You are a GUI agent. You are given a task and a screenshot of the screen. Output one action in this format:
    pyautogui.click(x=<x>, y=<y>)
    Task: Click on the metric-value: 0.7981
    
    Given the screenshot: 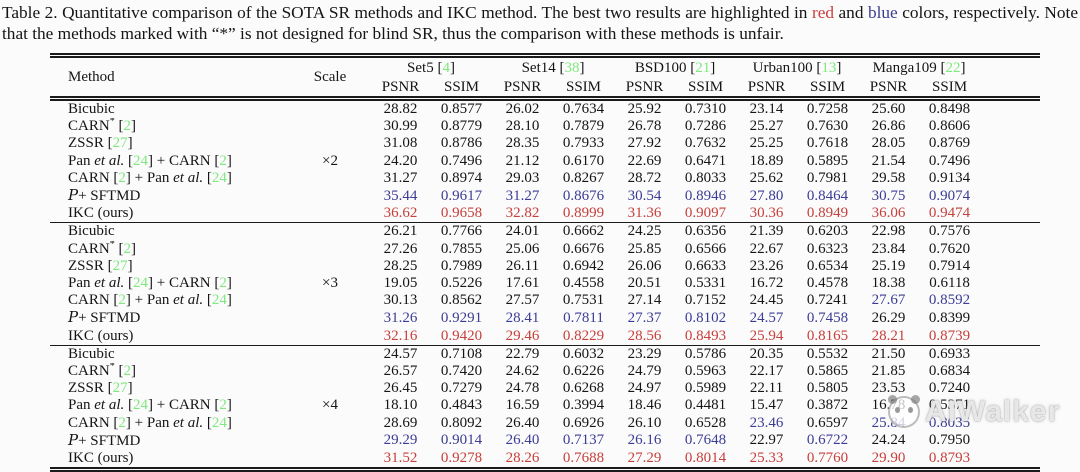 What is the action you would take?
    pyautogui.click(x=827, y=177)
    